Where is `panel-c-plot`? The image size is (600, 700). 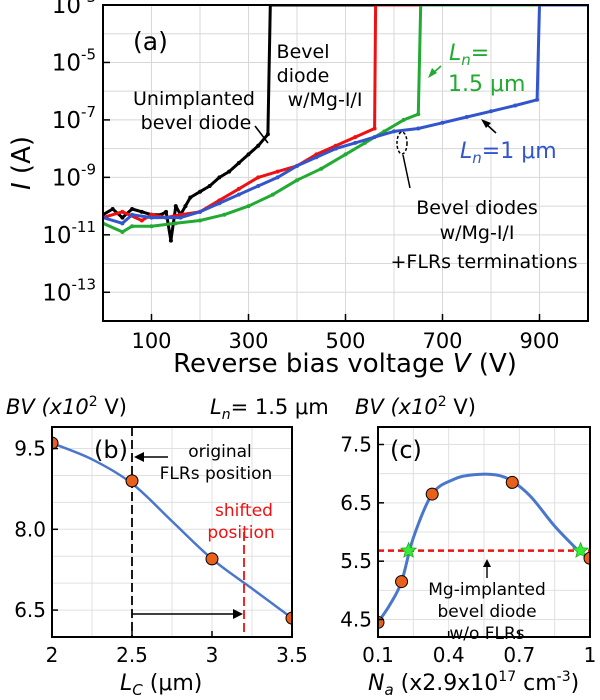 panel-c-plot is located at coordinates (484, 550).